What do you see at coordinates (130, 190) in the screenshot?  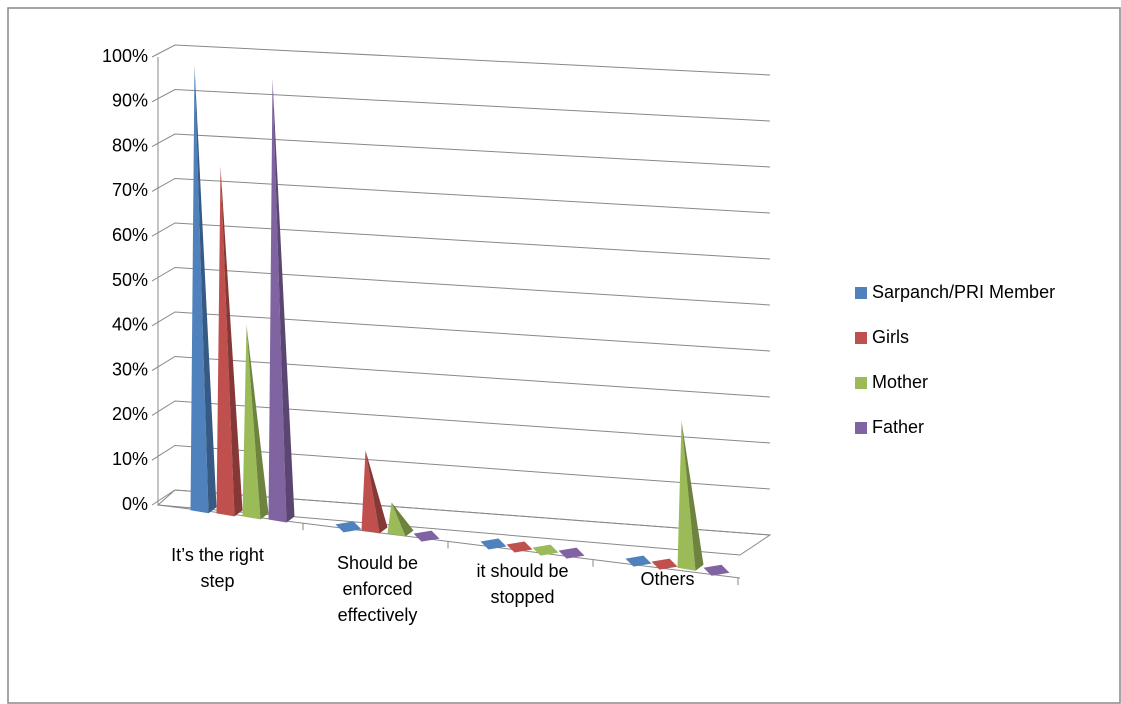 I see `y-tick-label: 70%` at bounding box center [130, 190].